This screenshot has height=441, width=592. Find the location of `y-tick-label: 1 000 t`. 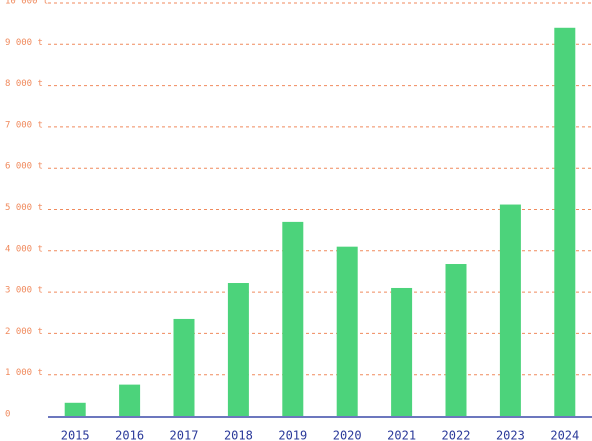

y-tick-label: 1 000 t is located at coordinates (24, 373).